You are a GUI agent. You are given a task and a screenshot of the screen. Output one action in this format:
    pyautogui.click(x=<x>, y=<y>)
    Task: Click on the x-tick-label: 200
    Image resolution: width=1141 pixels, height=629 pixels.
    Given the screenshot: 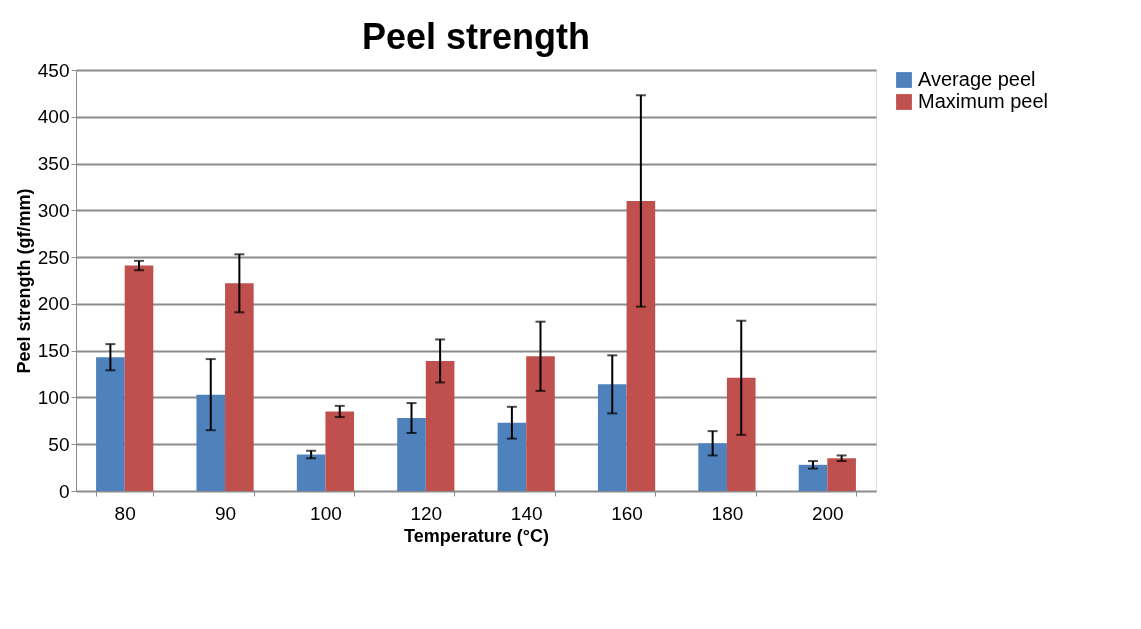 What is the action you would take?
    pyautogui.click(x=827, y=513)
    